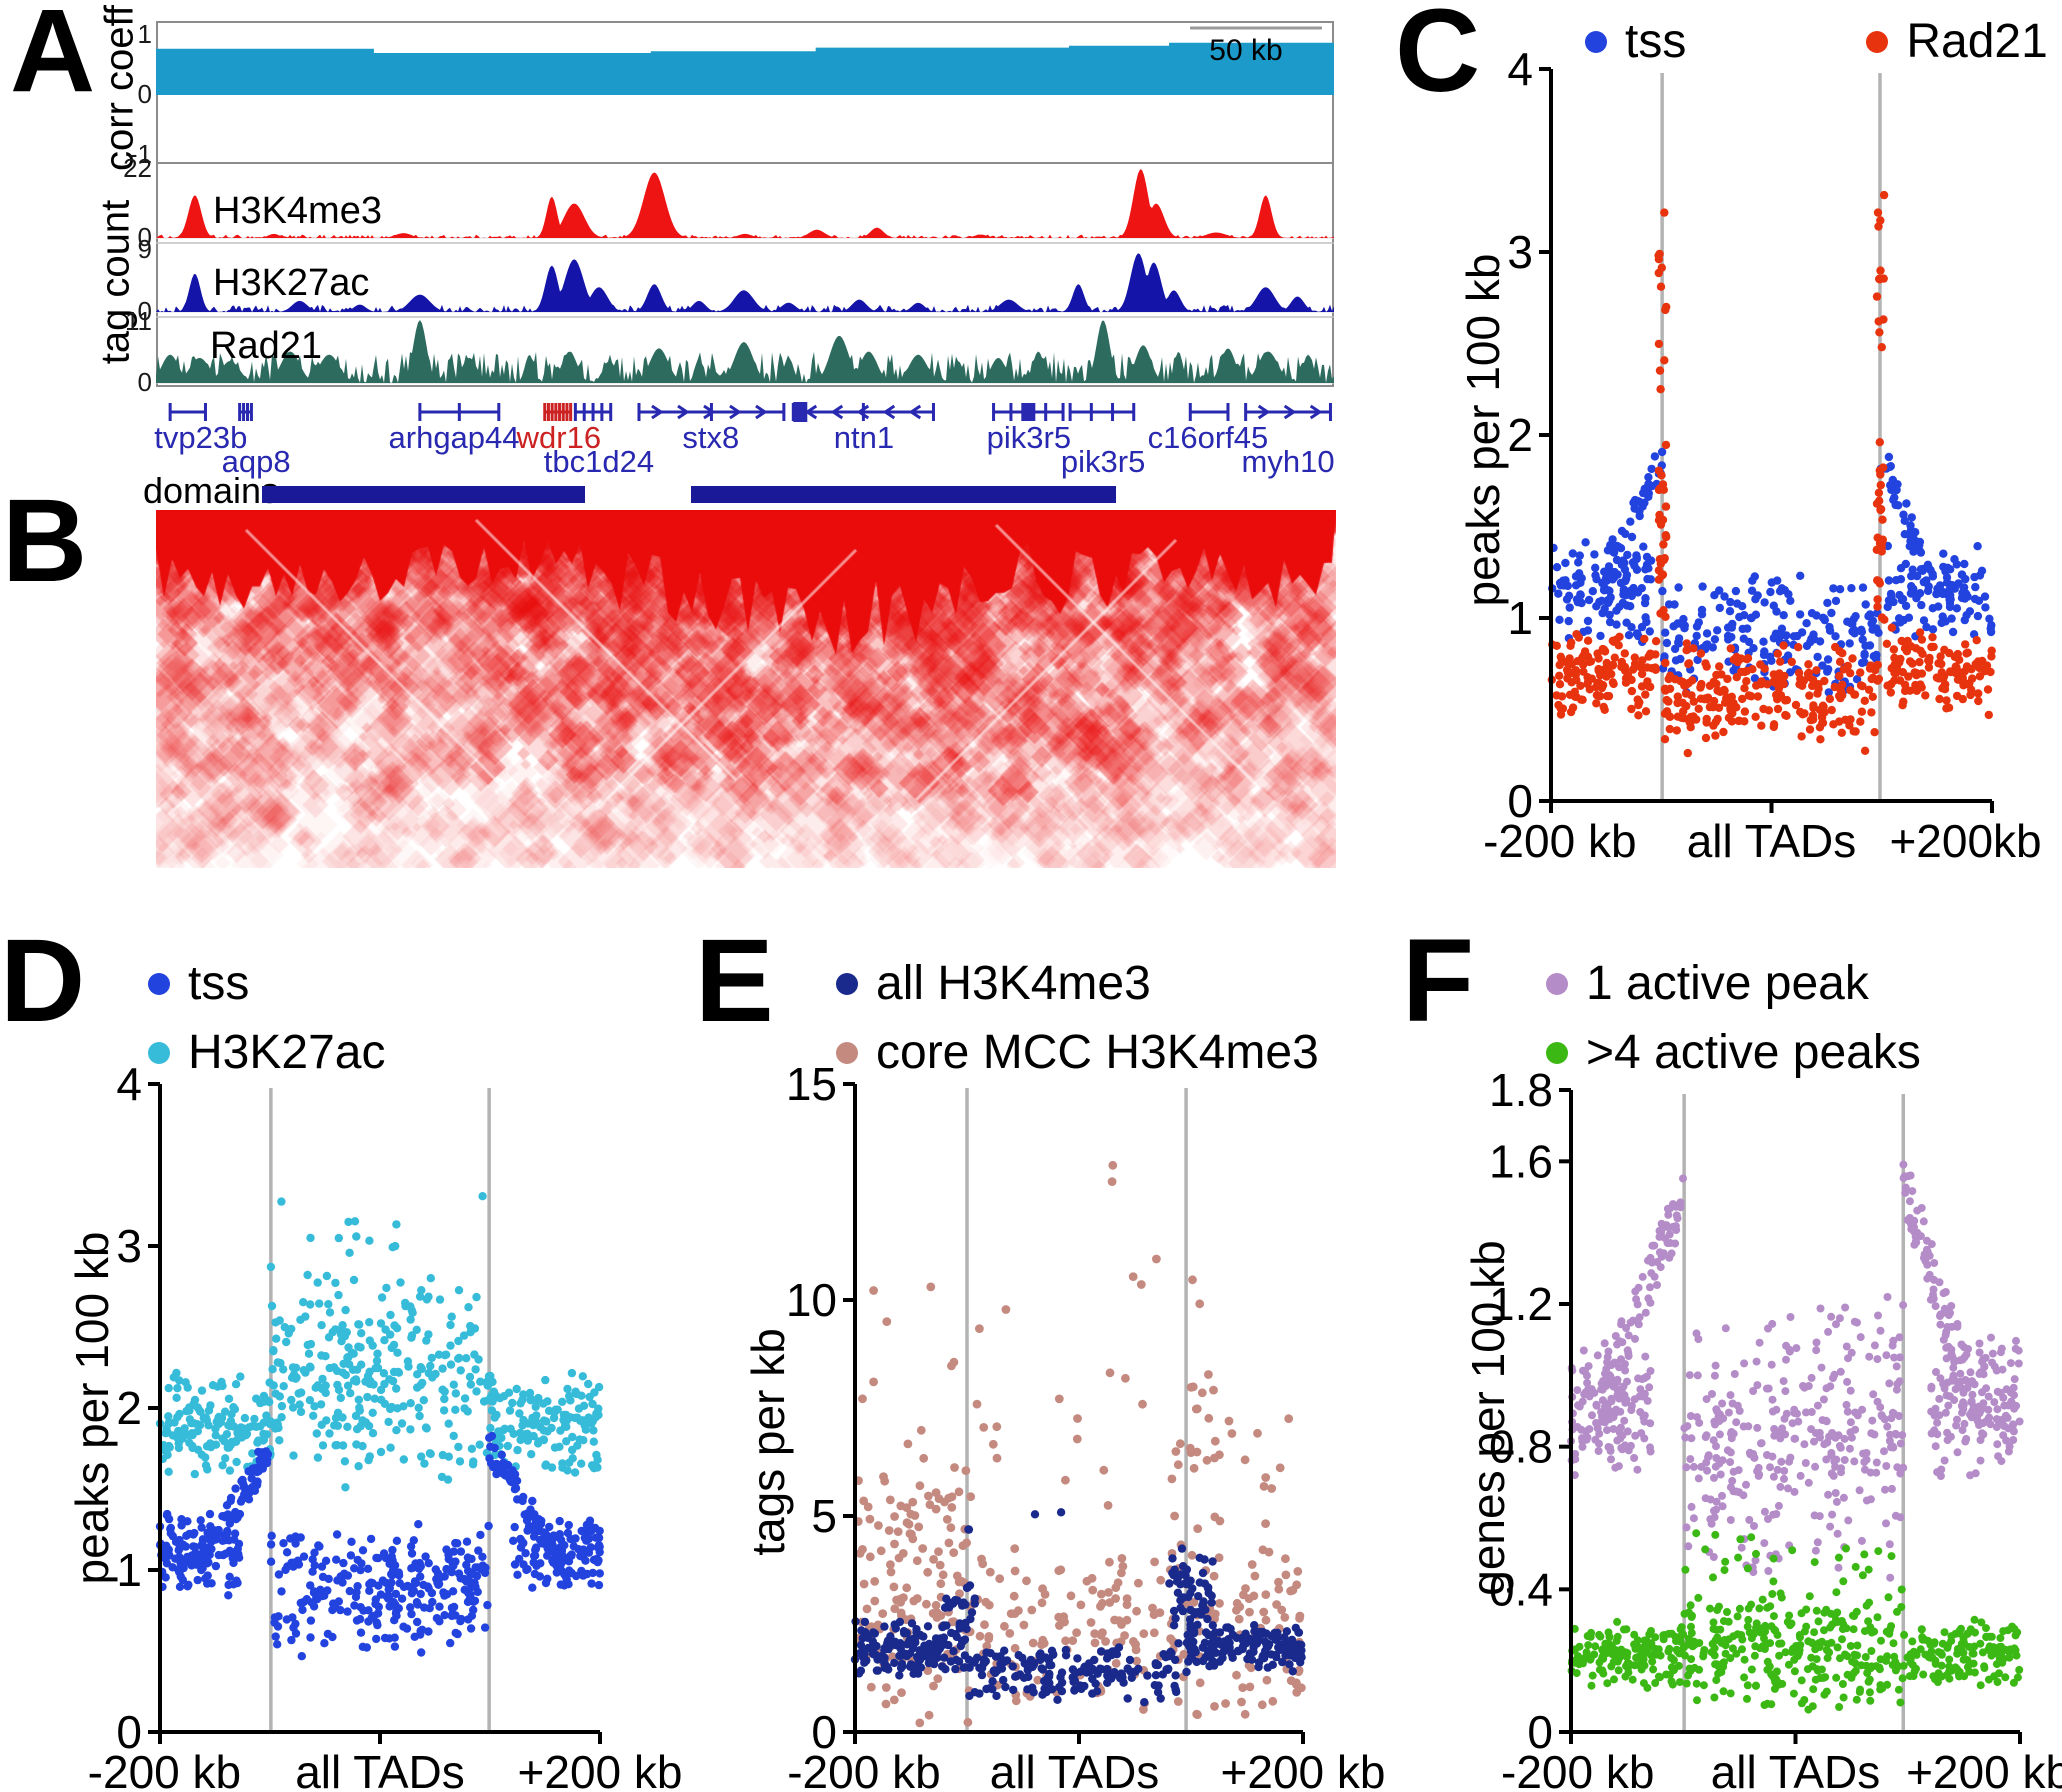  I want to click on svg-text: 5, so click(824, 1516).